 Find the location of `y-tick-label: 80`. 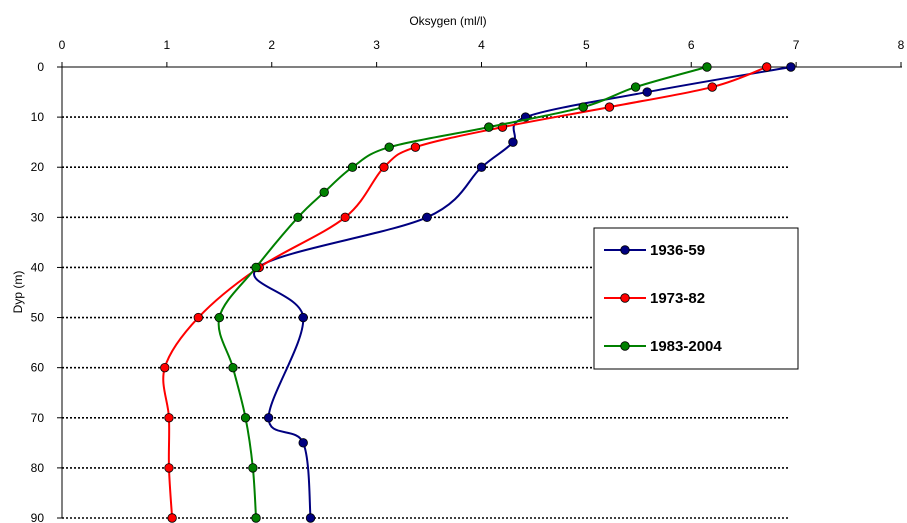

y-tick-label: 80 is located at coordinates (38, 468).